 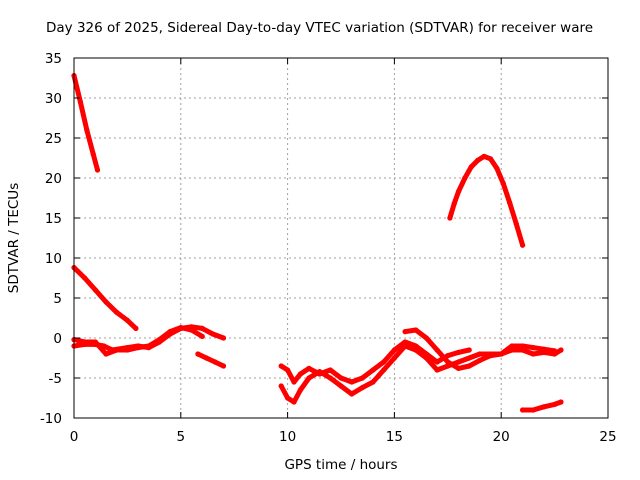 What do you see at coordinates (53, 219) in the screenshot?
I see `y-tick-label: 15` at bounding box center [53, 219].